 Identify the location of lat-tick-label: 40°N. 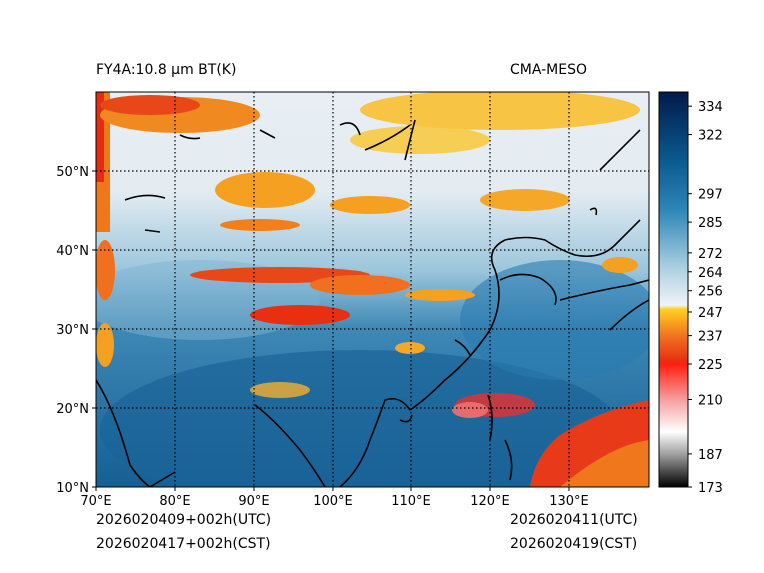
(72, 251).